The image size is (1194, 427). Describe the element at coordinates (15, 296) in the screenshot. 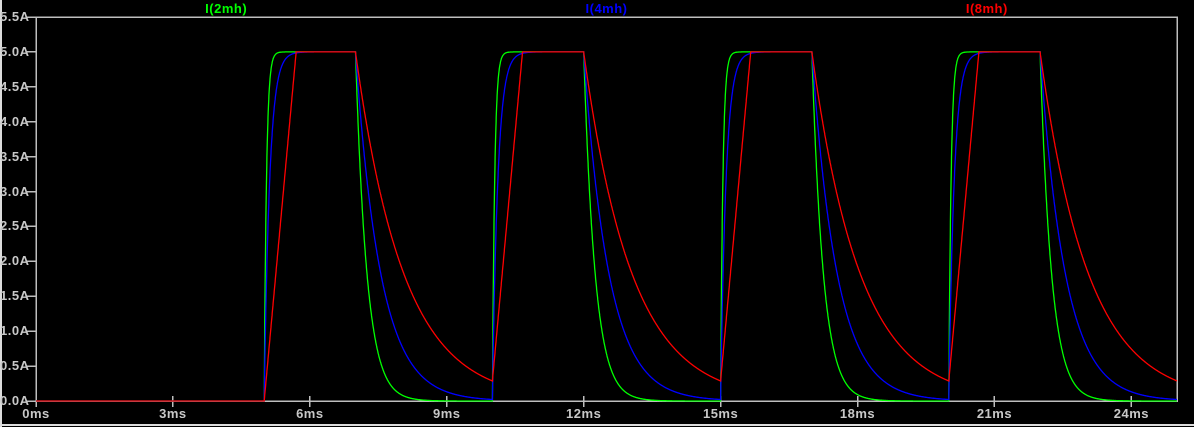

I see `y-axis-label: 1.5A` at that location.